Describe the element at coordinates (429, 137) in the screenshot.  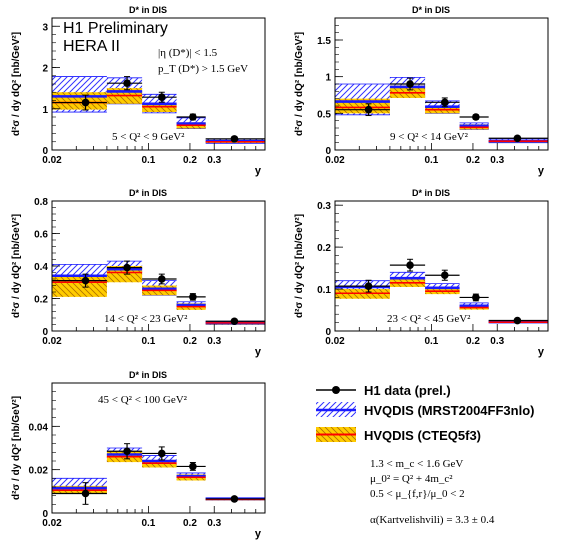
I see `q2-range-label: 9 < Q² < 14 GeV²` at that location.